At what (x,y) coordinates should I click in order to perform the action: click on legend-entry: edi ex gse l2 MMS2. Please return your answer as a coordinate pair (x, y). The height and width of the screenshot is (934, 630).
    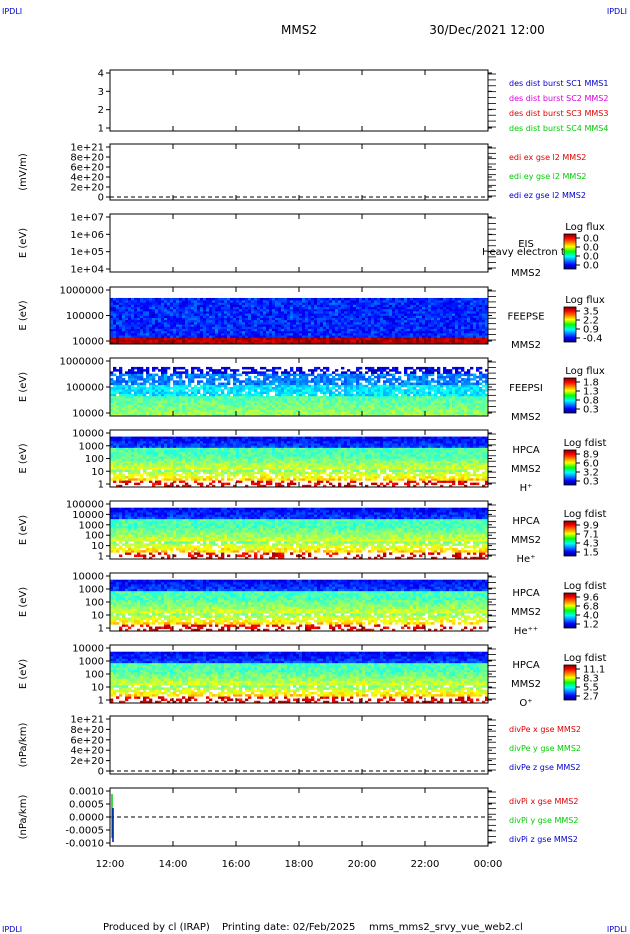
    Looking at the image, I should click on (547, 157).